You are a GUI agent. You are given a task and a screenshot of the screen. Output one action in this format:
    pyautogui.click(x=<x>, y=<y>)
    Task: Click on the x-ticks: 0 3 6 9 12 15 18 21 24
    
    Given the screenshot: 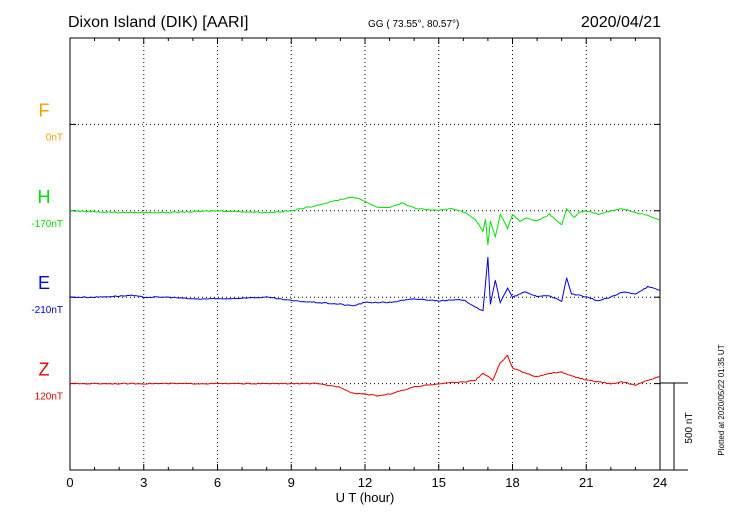 What is the action you would take?
    pyautogui.click(x=366, y=482)
    